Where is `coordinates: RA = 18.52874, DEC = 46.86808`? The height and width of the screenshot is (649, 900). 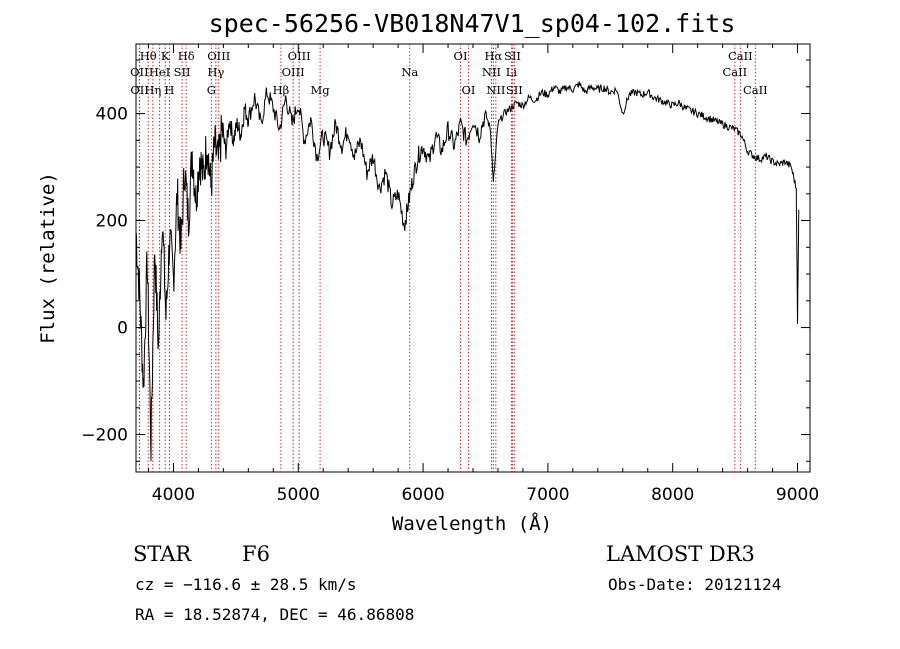 coordinates: RA = 18.52874, DEC = 46.86808 is located at coordinates (274, 614).